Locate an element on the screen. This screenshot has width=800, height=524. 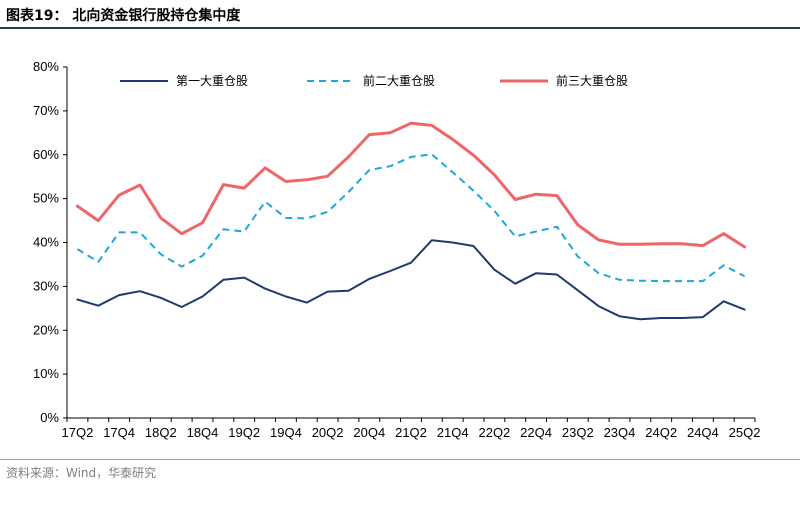
x-tick-label: 25Q2 is located at coordinates (745, 432).